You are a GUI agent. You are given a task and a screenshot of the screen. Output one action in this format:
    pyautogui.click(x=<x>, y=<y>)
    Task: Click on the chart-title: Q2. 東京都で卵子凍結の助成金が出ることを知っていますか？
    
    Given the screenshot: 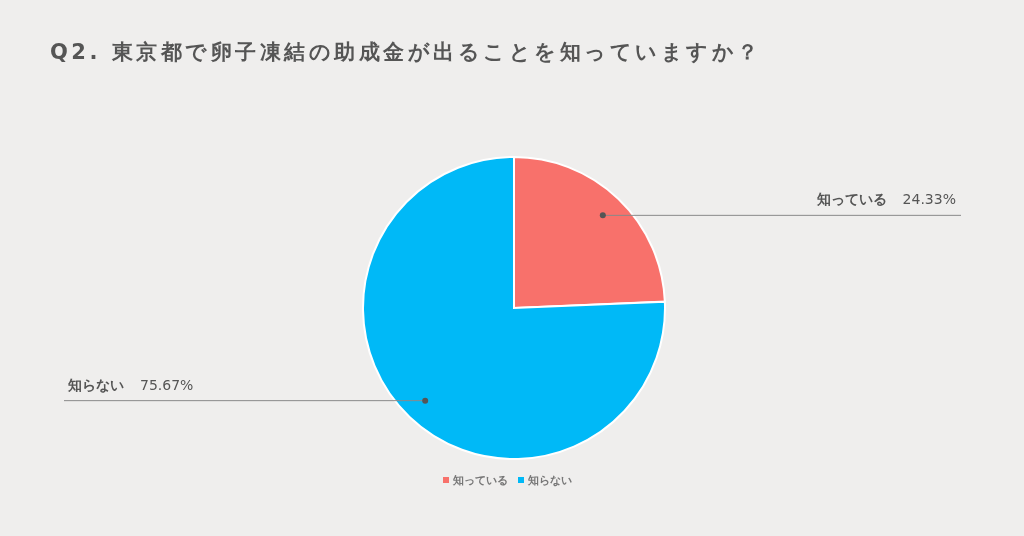 What is the action you would take?
    pyautogui.click(x=406, y=52)
    